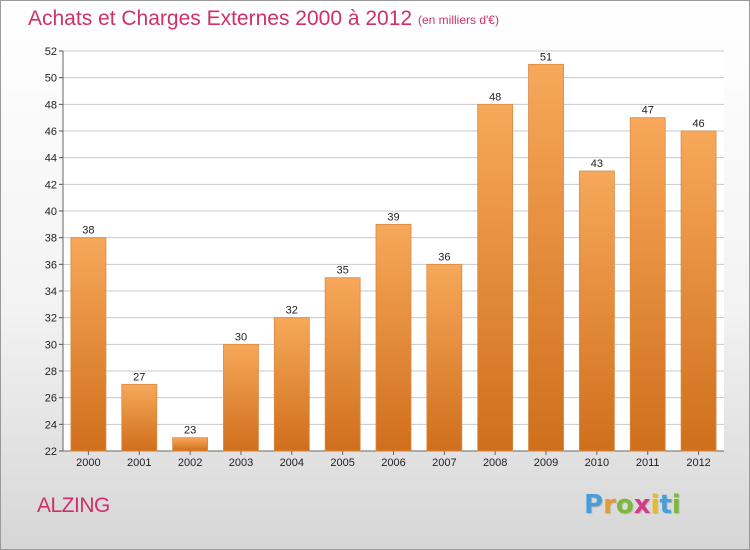 The height and width of the screenshot is (550, 750). I want to click on data-label: 39, so click(393, 217).